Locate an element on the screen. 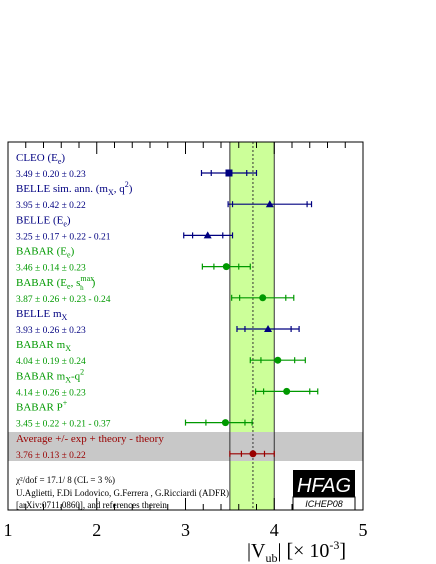 This screenshot has width=436, height=564. measurement-name: BABAR mX-q2 is located at coordinates (50, 375).